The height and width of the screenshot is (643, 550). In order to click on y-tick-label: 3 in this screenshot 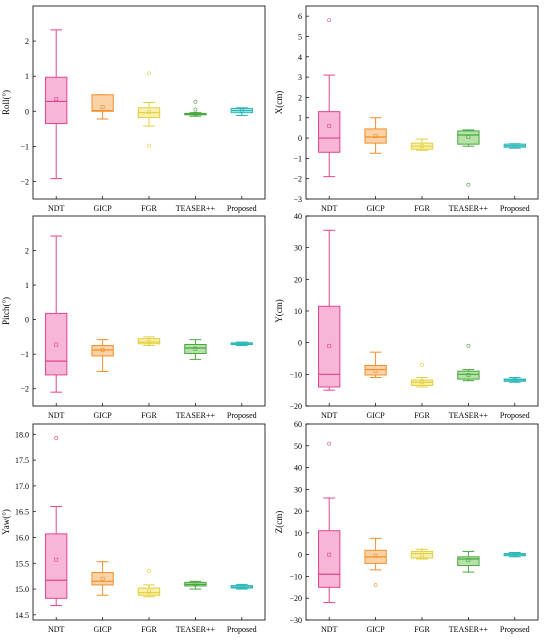, I will do `click(300, 77)`.